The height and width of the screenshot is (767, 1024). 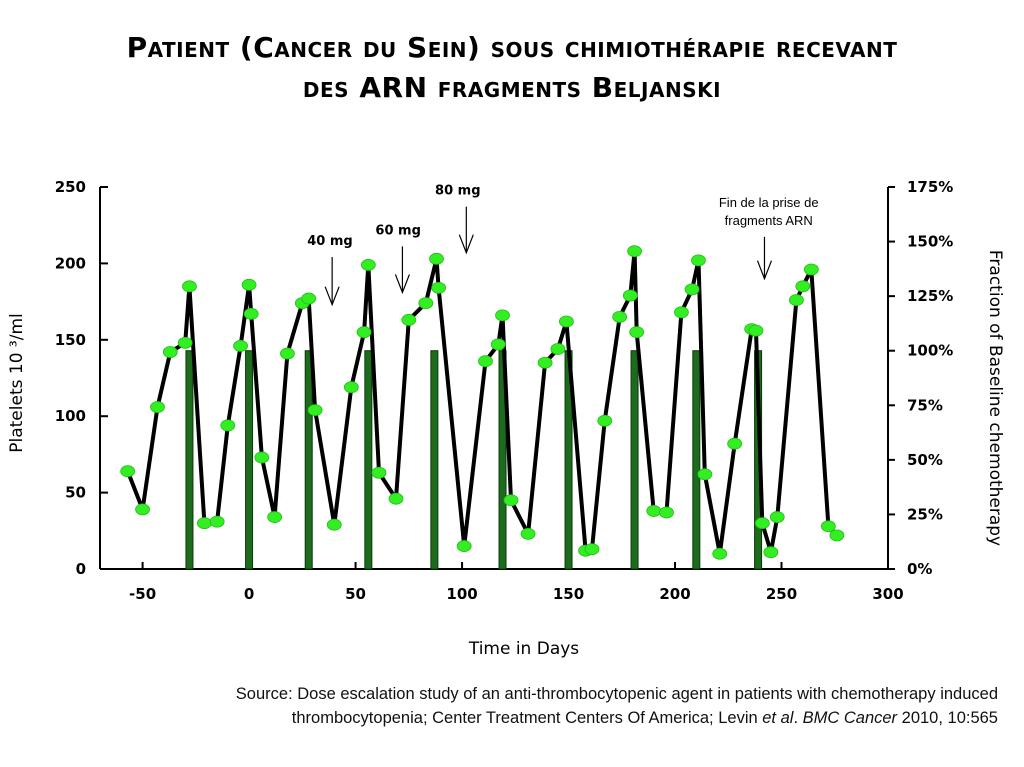 I want to click on x-tick-label: 100, so click(x=461, y=594).